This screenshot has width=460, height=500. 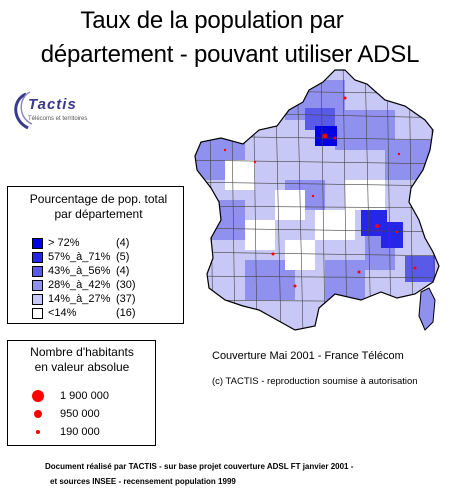 I want to click on legend-label: 14%_à_27%, so click(x=79, y=299).